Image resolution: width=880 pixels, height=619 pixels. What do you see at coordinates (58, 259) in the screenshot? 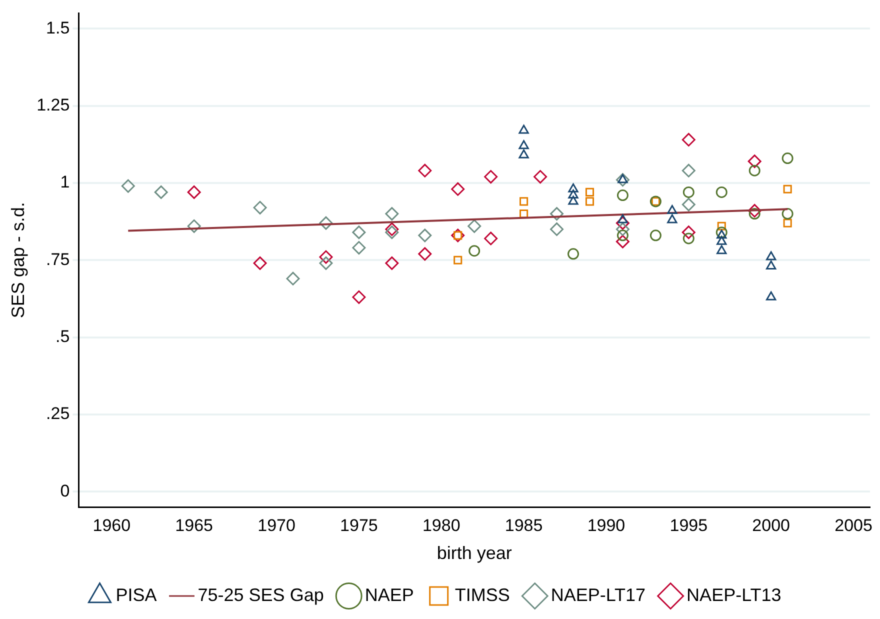
I see `y-tick-label: .75` at bounding box center [58, 259].